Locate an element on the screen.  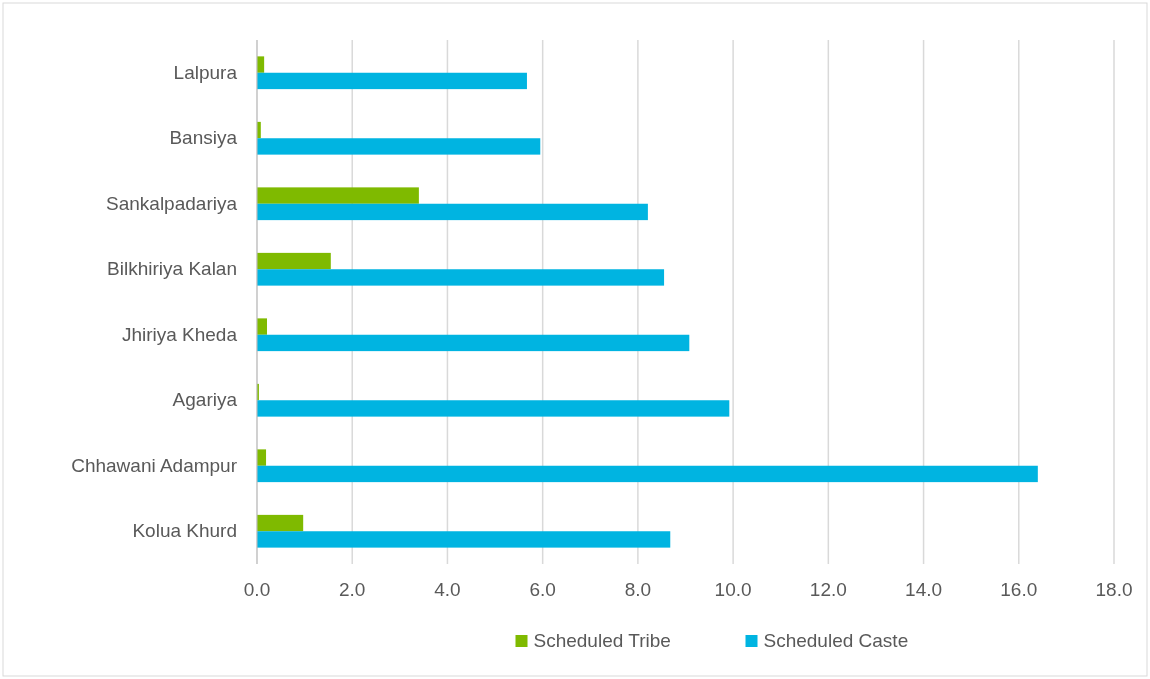
legend-label: Scheduled Caste is located at coordinates (836, 640).